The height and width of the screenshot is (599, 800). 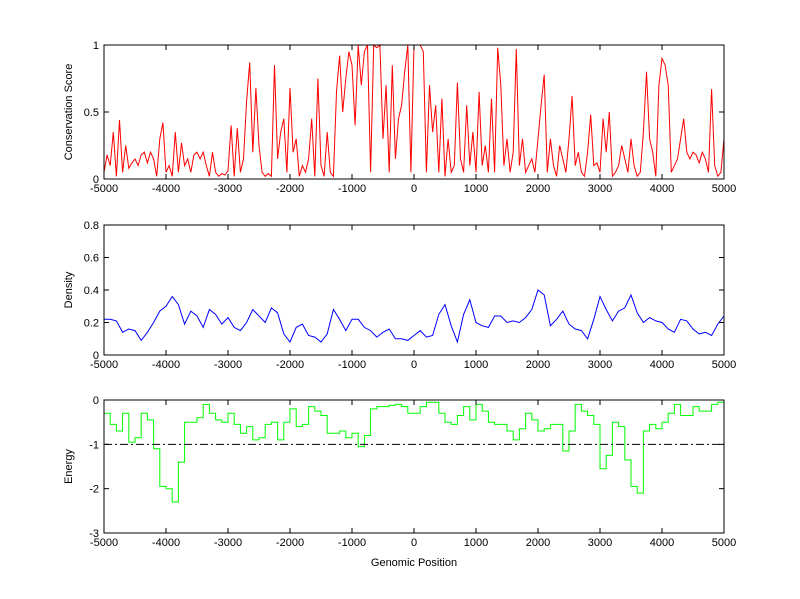 What do you see at coordinates (94, 445) in the screenshot?
I see `y-tick-label: -1` at bounding box center [94, 445].